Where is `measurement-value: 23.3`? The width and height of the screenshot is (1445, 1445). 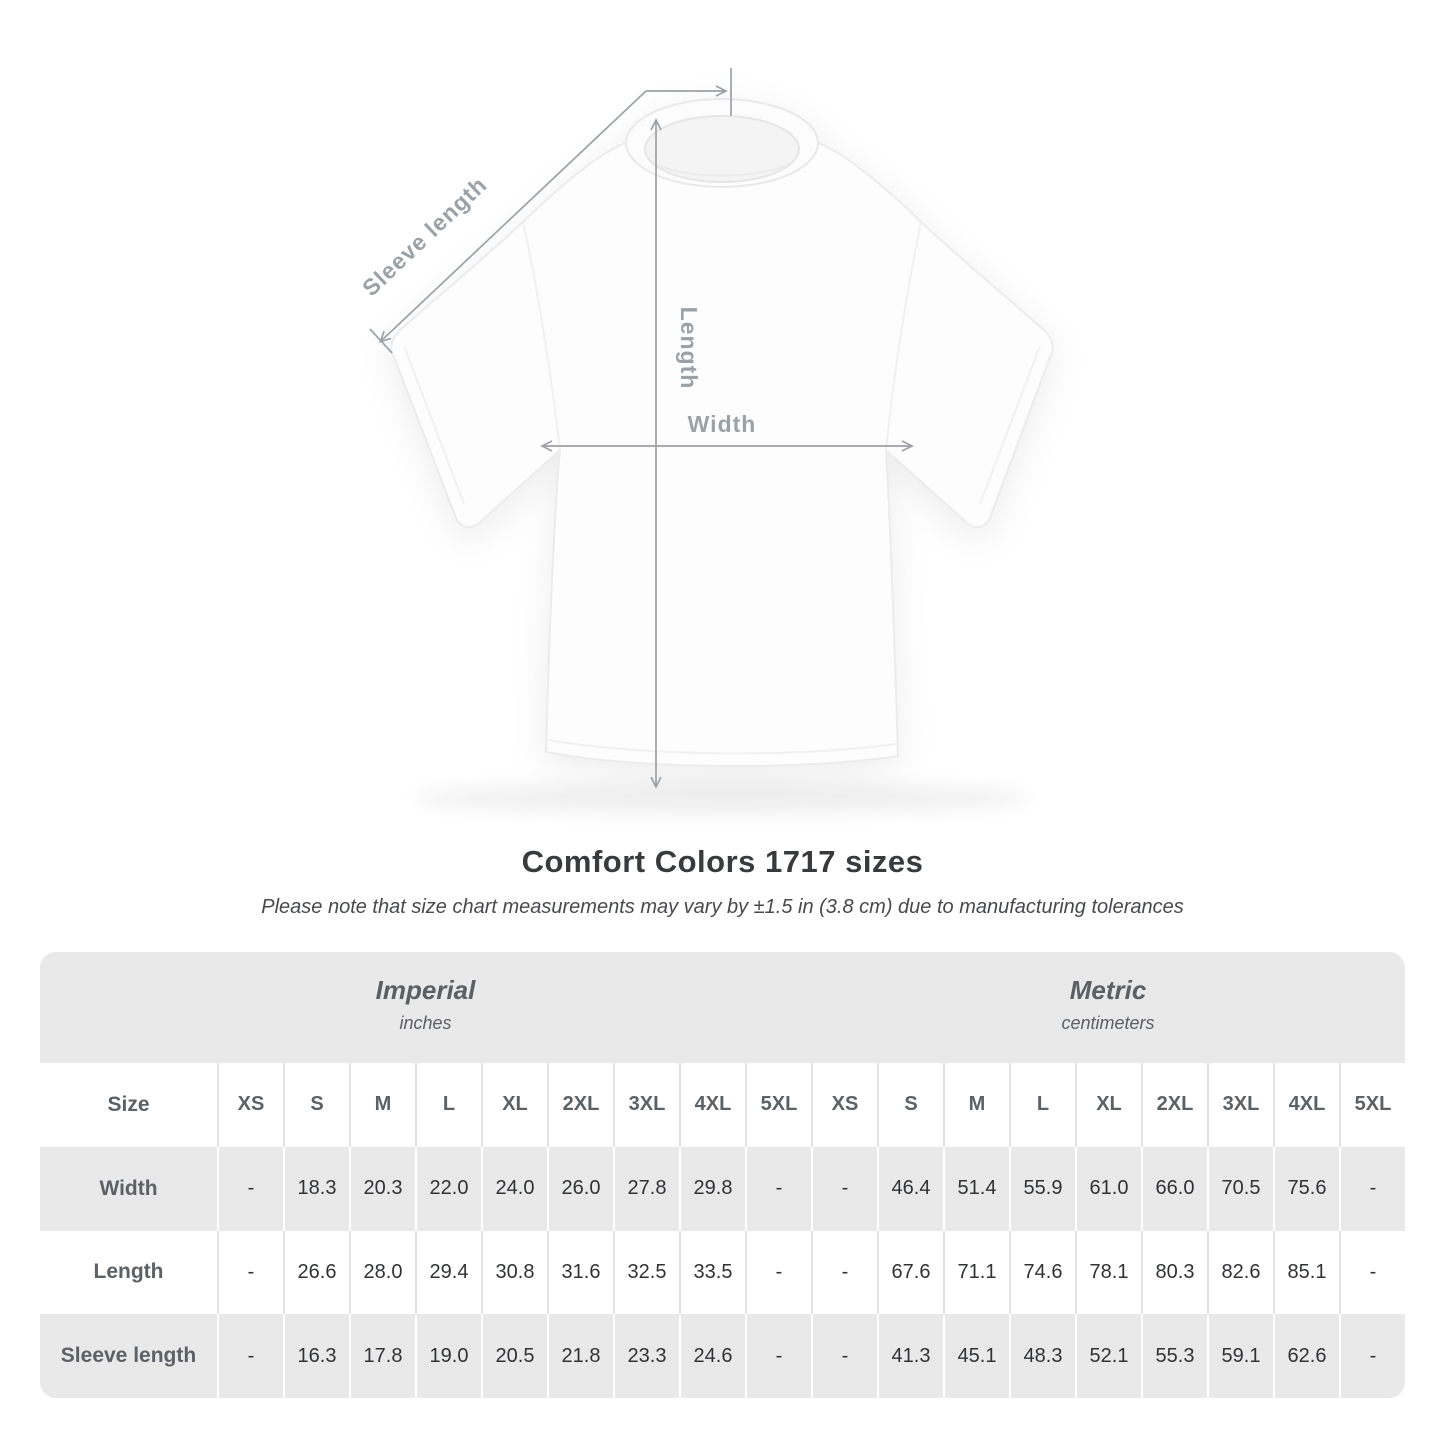
measurement-value: 23.3 is located at coordinates (646, 1356).